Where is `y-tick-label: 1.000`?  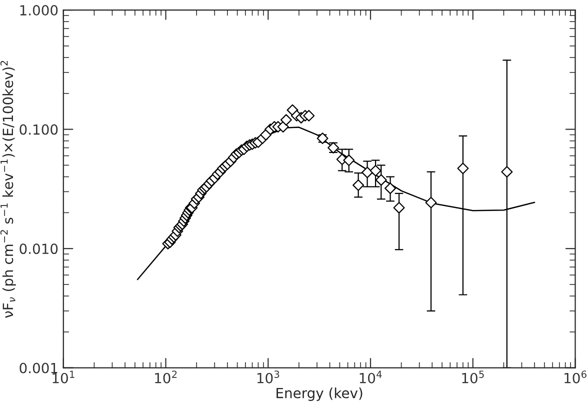 y-tick-label: 1.000 is located at coordinates (39, 10).